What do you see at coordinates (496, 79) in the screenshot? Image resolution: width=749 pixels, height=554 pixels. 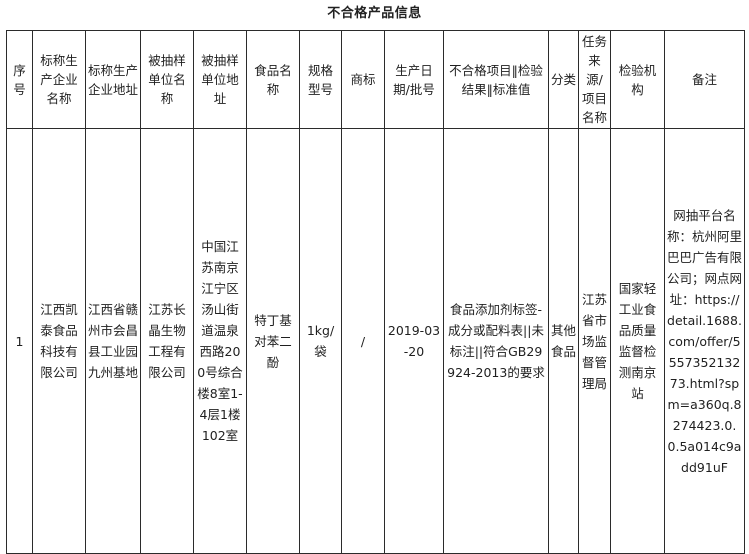 I see `column-header-failed-items: 不合格项目‖检验结果‖标准值` at bounding box center [496, 79].